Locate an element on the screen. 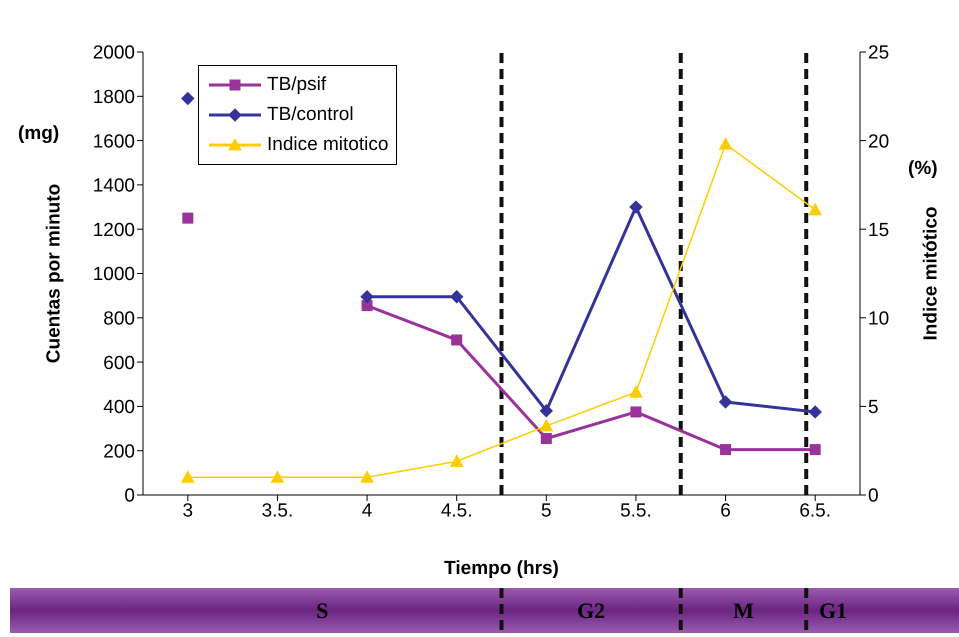  y2-tick-label: 25 is located at coordinates (879, 53).